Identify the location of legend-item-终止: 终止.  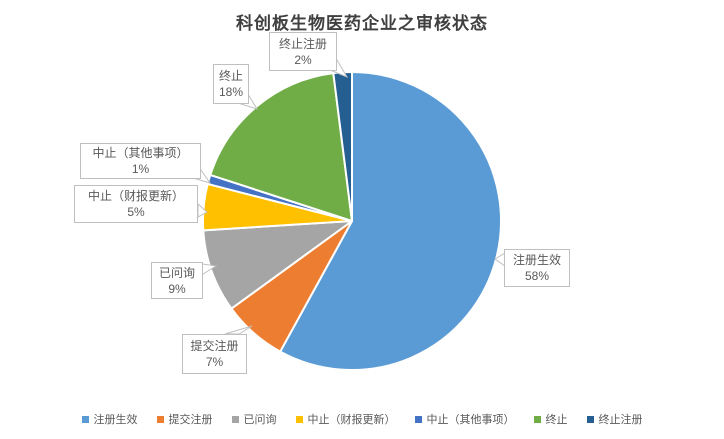
(550, 419).